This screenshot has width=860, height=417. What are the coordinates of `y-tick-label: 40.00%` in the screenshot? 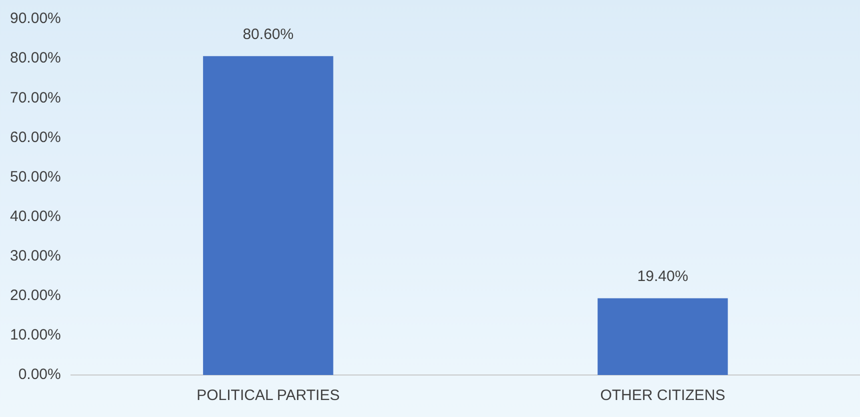 It's located at (35, 216).